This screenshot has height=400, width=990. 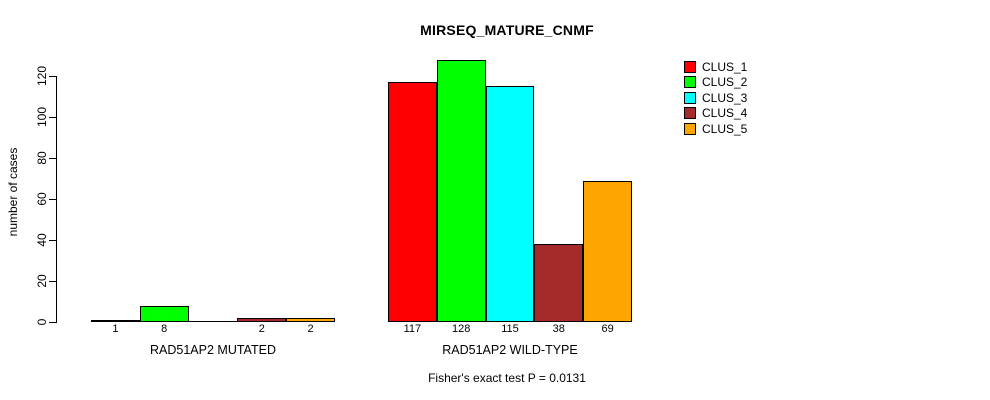 What do you see at coordinates (13, 192) in the screenshot?
I see `y-axis-title: number of cases` at bounding box center [13, 192].